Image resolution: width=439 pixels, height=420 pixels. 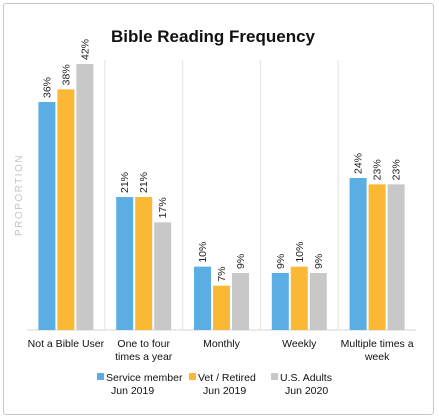 What do you see at coordinates (222, 273) in the screenshot?
I see `data-label: 7%` at bounding box center [222, 273].